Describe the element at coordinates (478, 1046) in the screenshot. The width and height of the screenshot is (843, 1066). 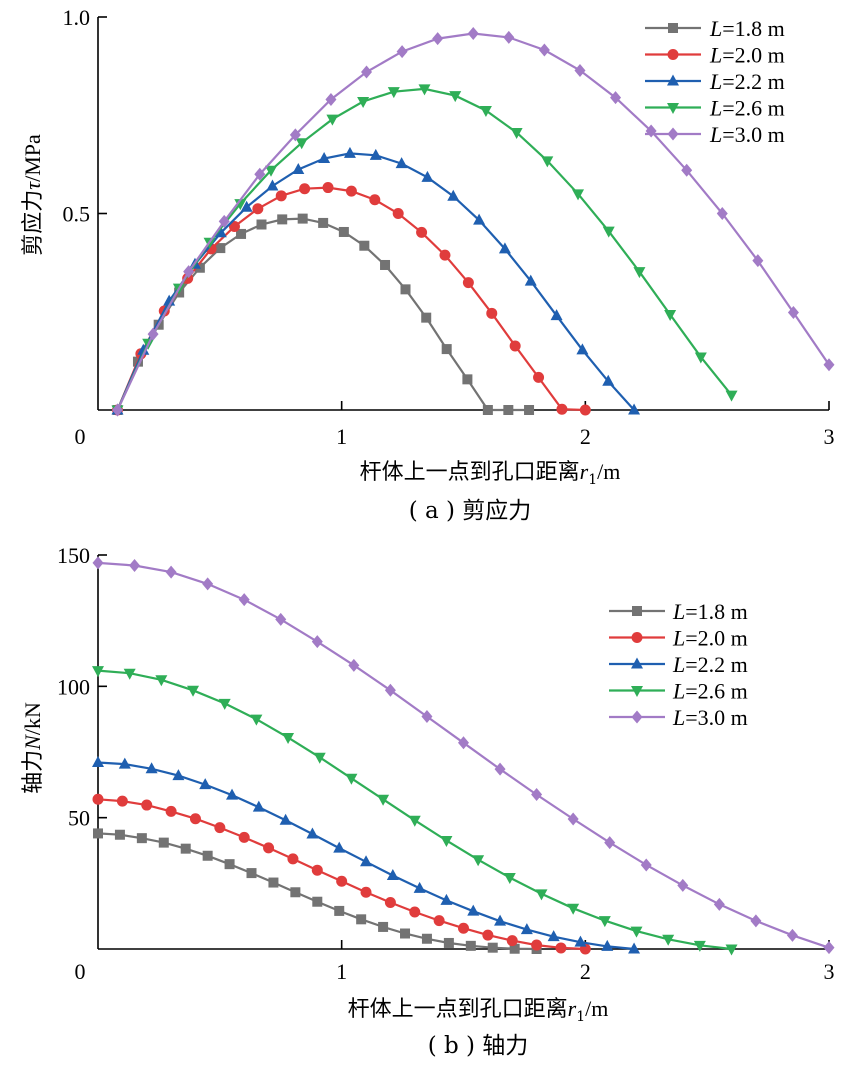
I see `caption-b: ( b ) 轴力` at that location.